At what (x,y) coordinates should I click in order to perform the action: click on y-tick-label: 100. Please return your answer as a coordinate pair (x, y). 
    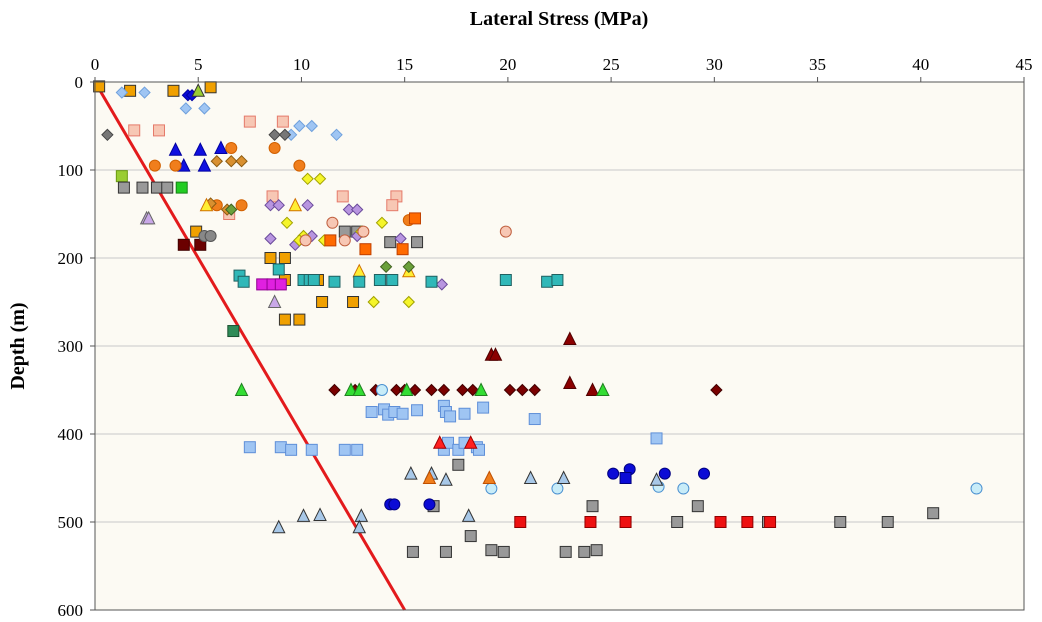
    Looking at the image, I should click on (71, 170).